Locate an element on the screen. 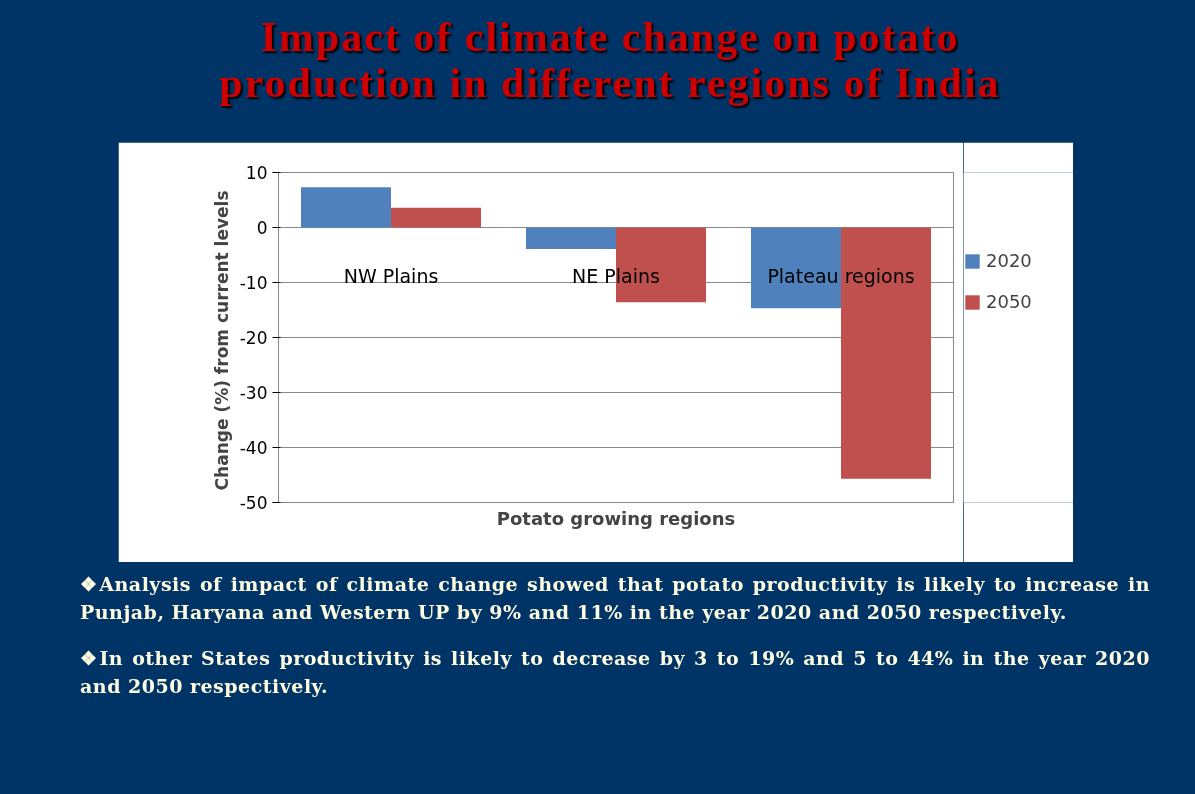  x-axis-title: Potato growing regions is located at coordinates (616, 518).